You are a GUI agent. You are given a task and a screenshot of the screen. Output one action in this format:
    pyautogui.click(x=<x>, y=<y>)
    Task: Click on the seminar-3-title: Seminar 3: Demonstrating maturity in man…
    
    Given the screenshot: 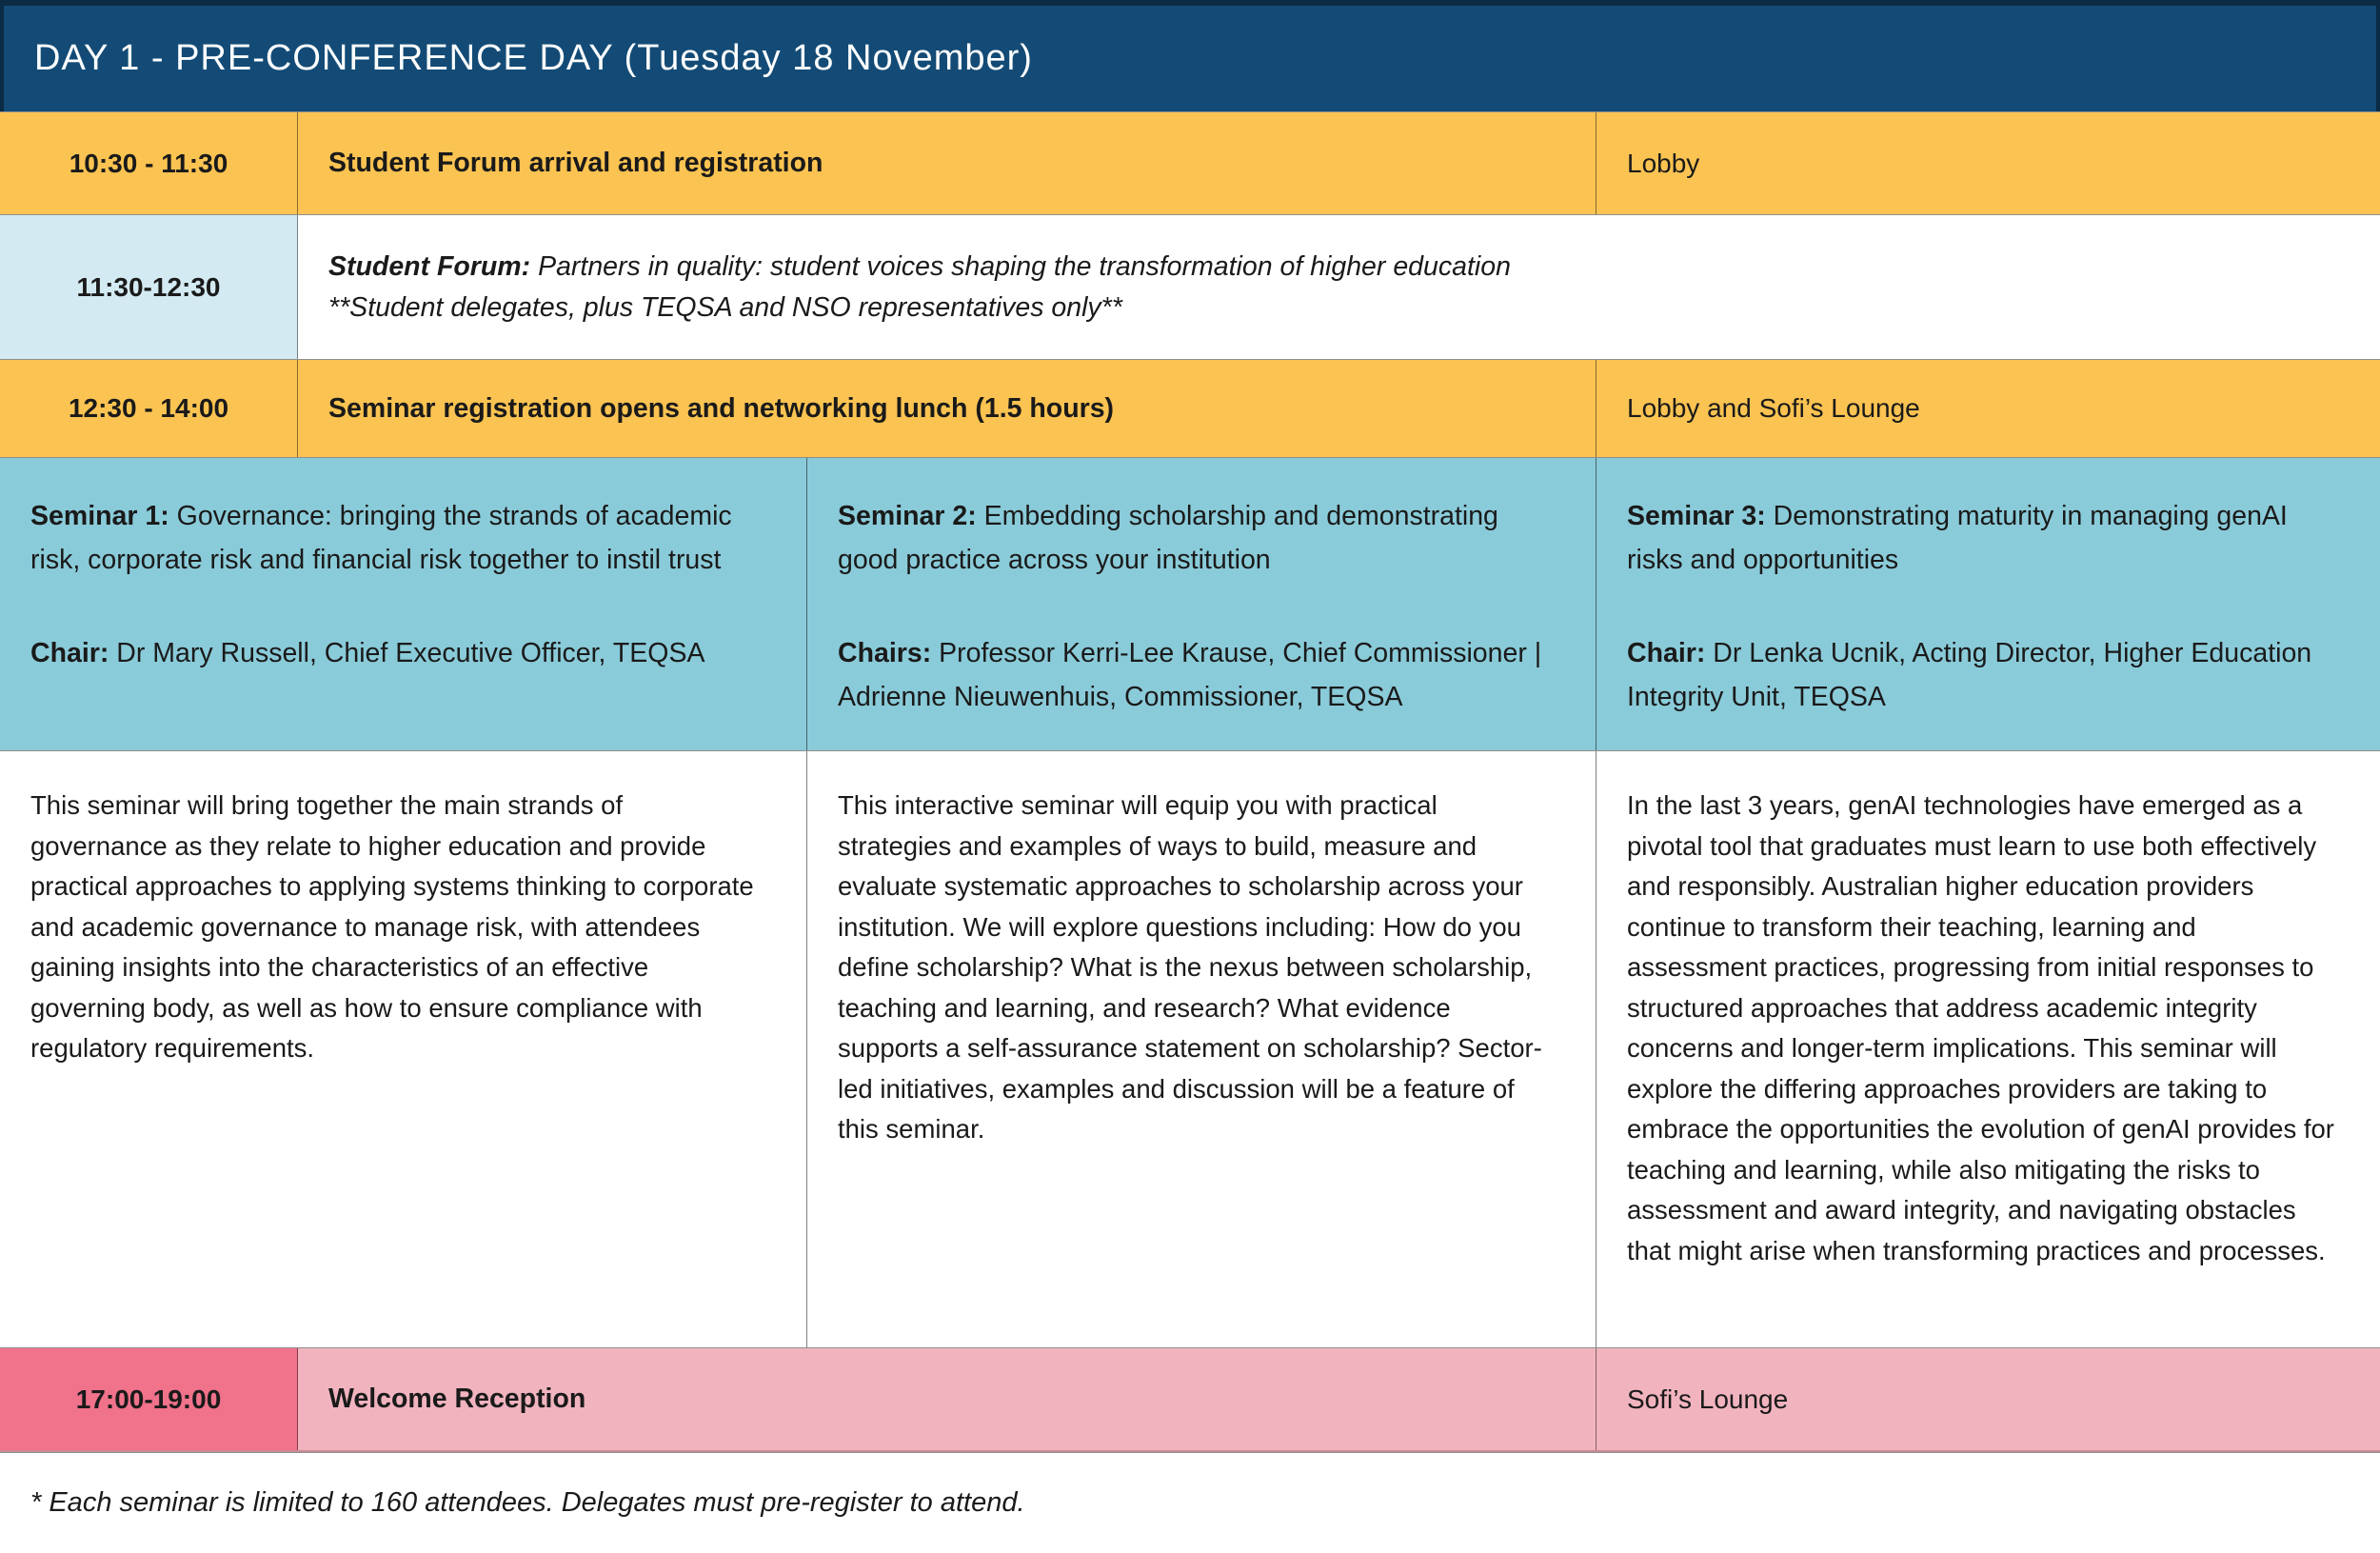 What is the action you would take?
    pyautogui.click(x=1957, y=538)
    